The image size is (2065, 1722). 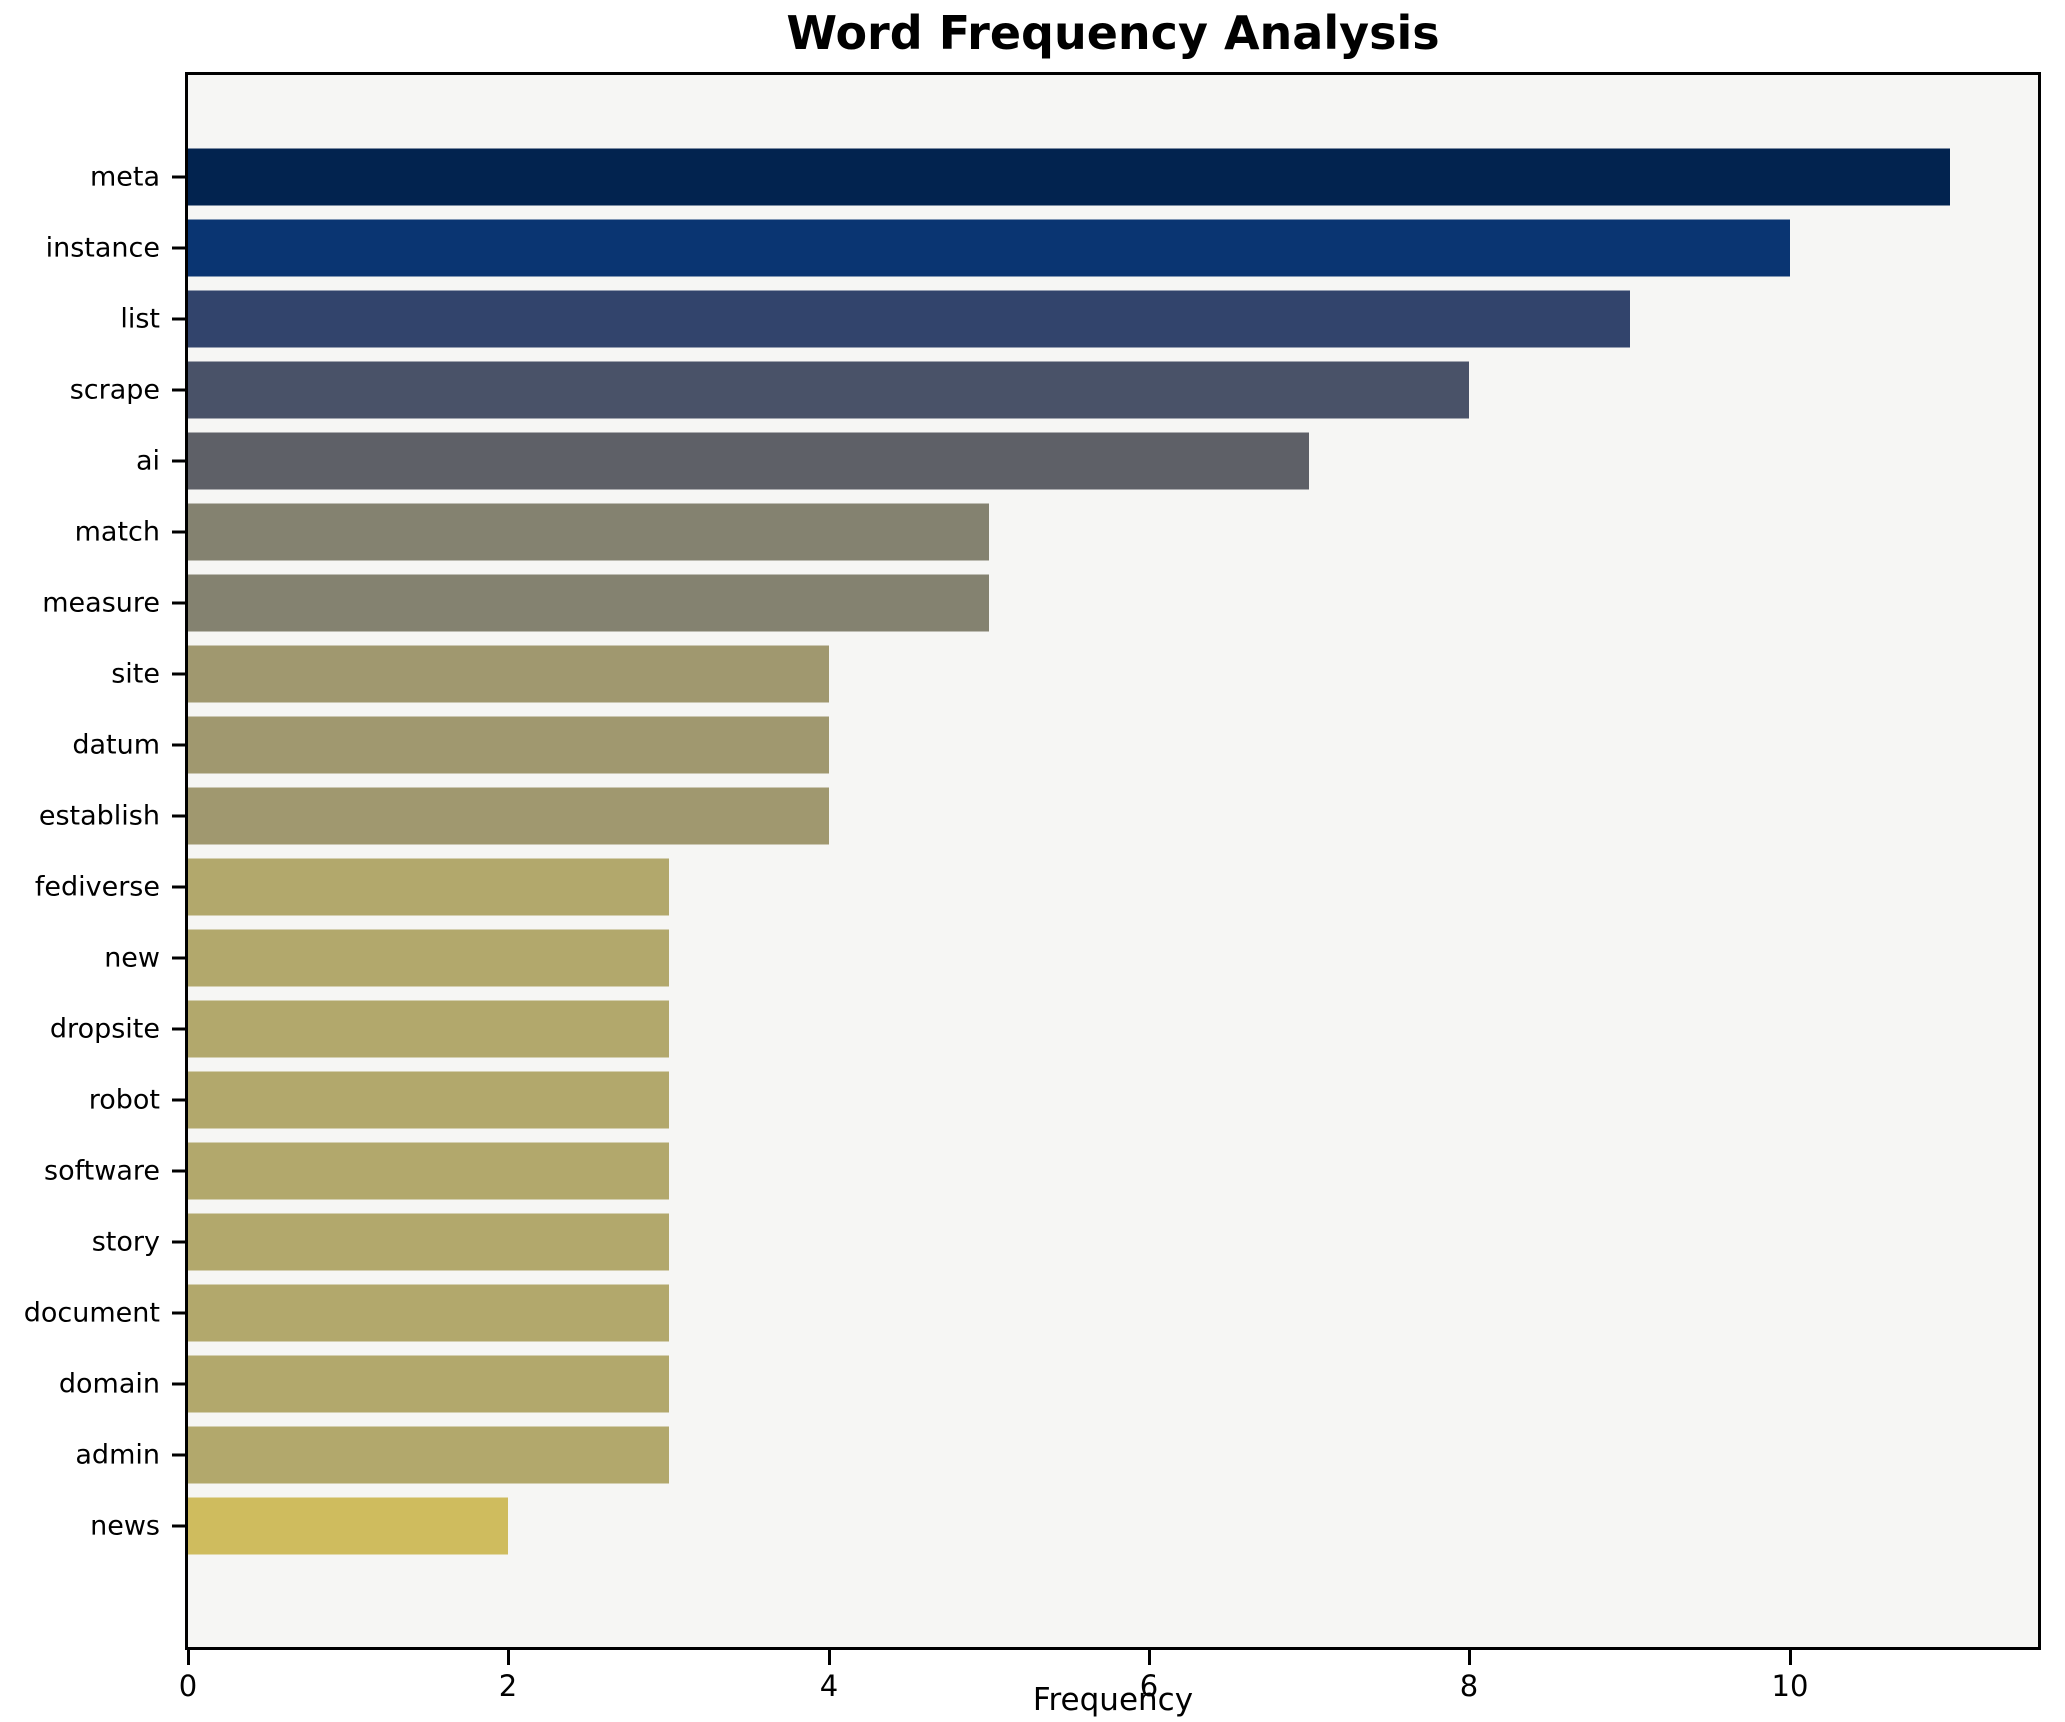 What do you see at coordinates (1048, 1383) in the screenshot?
I see `bar-row: domain` at bounding box center [1048, 1383].